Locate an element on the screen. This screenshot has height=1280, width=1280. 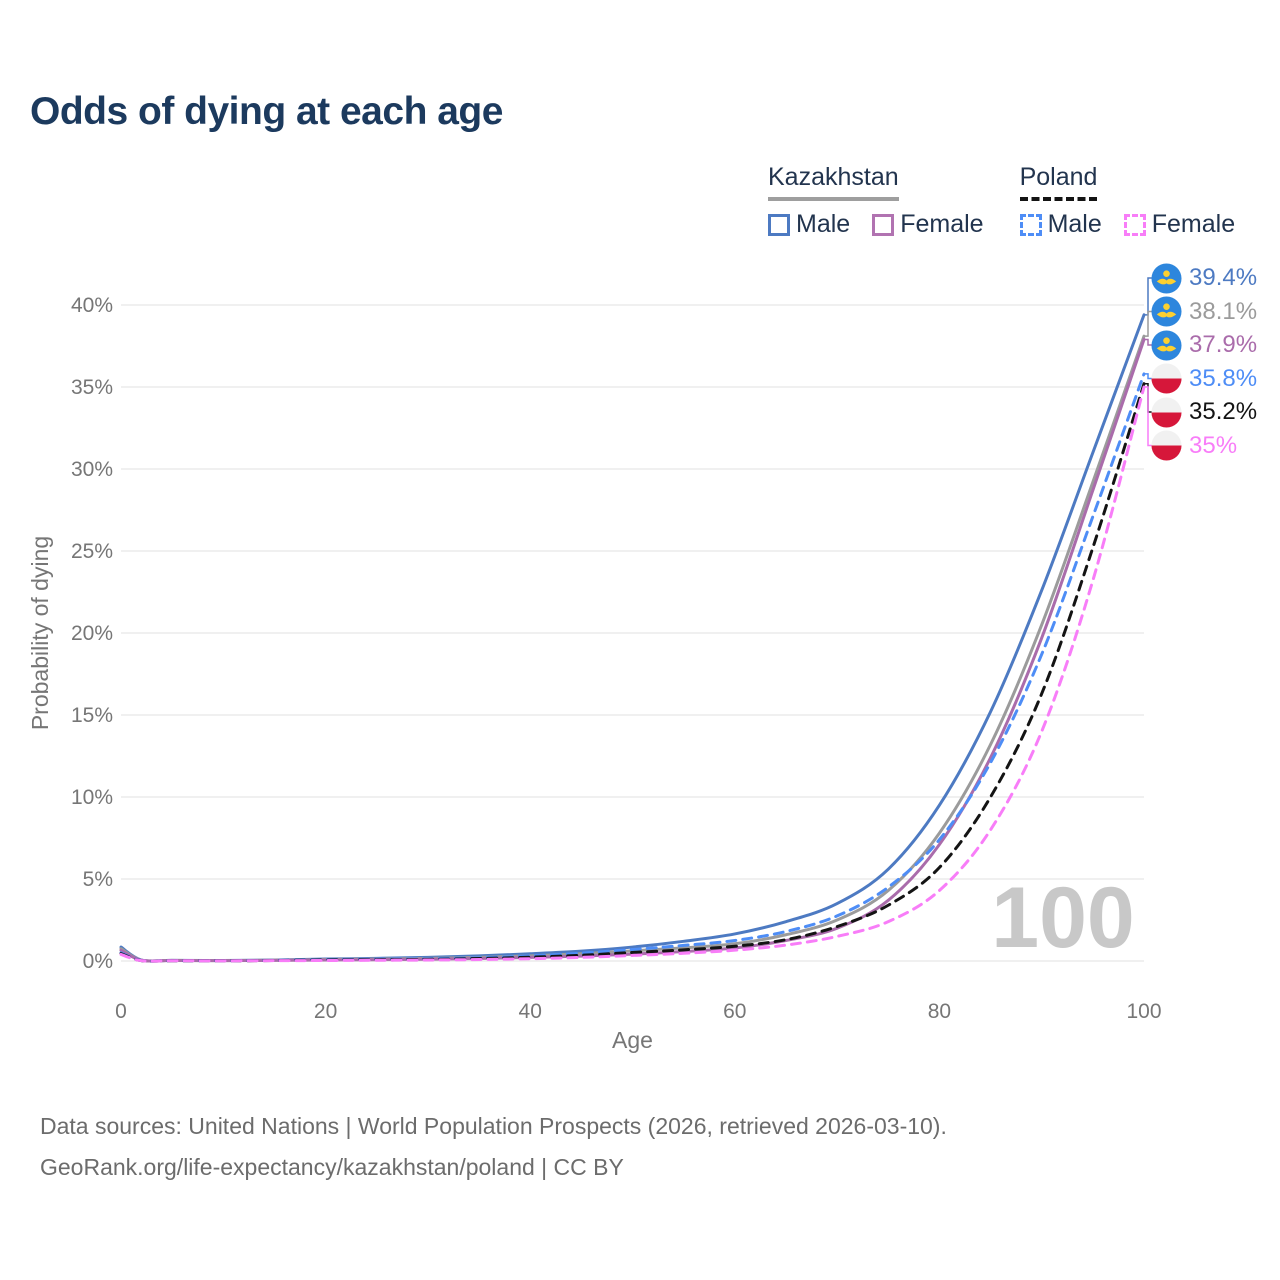
poland-male-swatch-icon is located at coordinates (1030, 224).